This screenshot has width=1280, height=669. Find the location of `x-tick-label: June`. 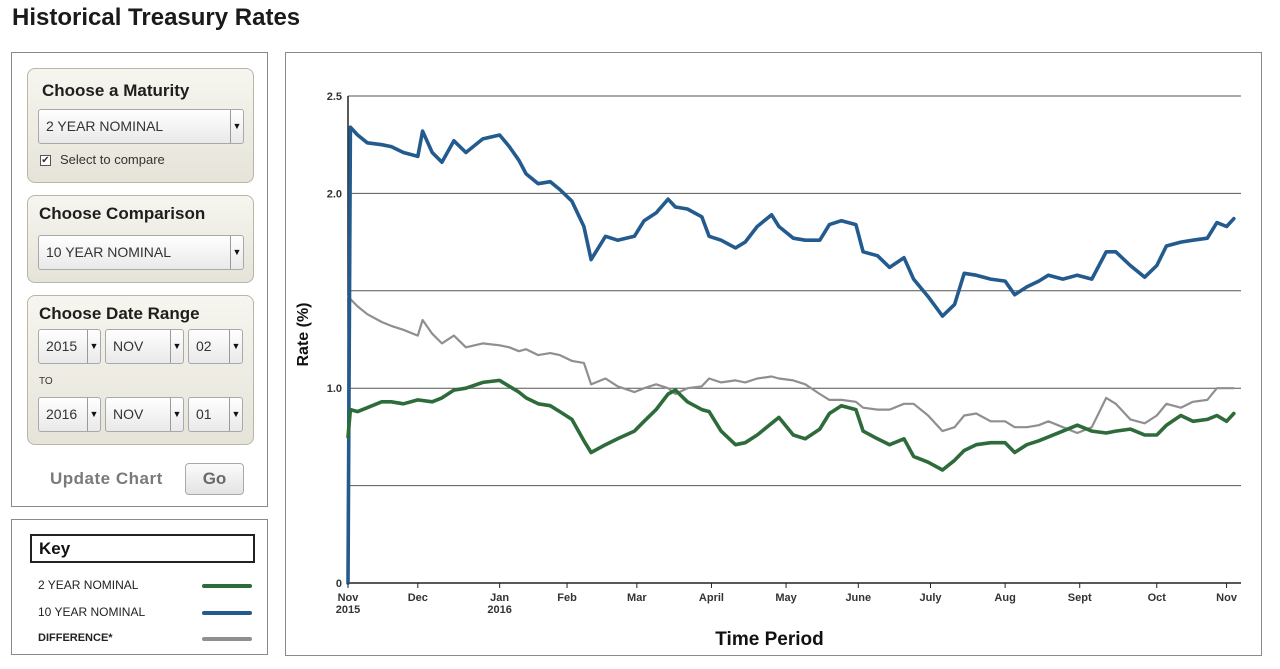

x-tick-label: June is located at coordinates (858, 598).